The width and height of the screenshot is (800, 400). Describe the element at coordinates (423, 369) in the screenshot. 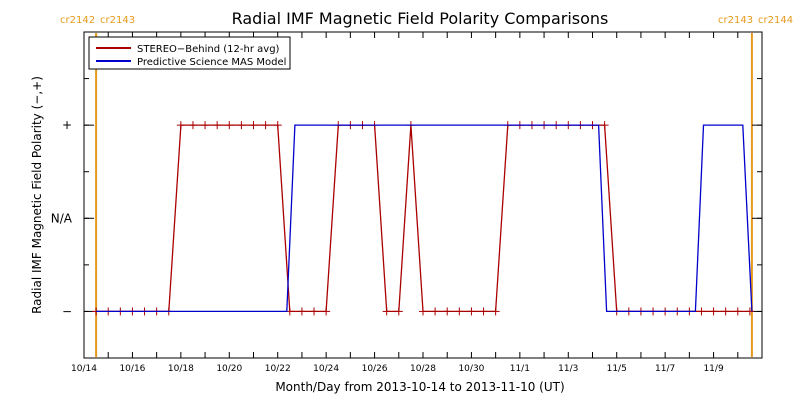

I see `x-tick-label: 10/28` at that location.